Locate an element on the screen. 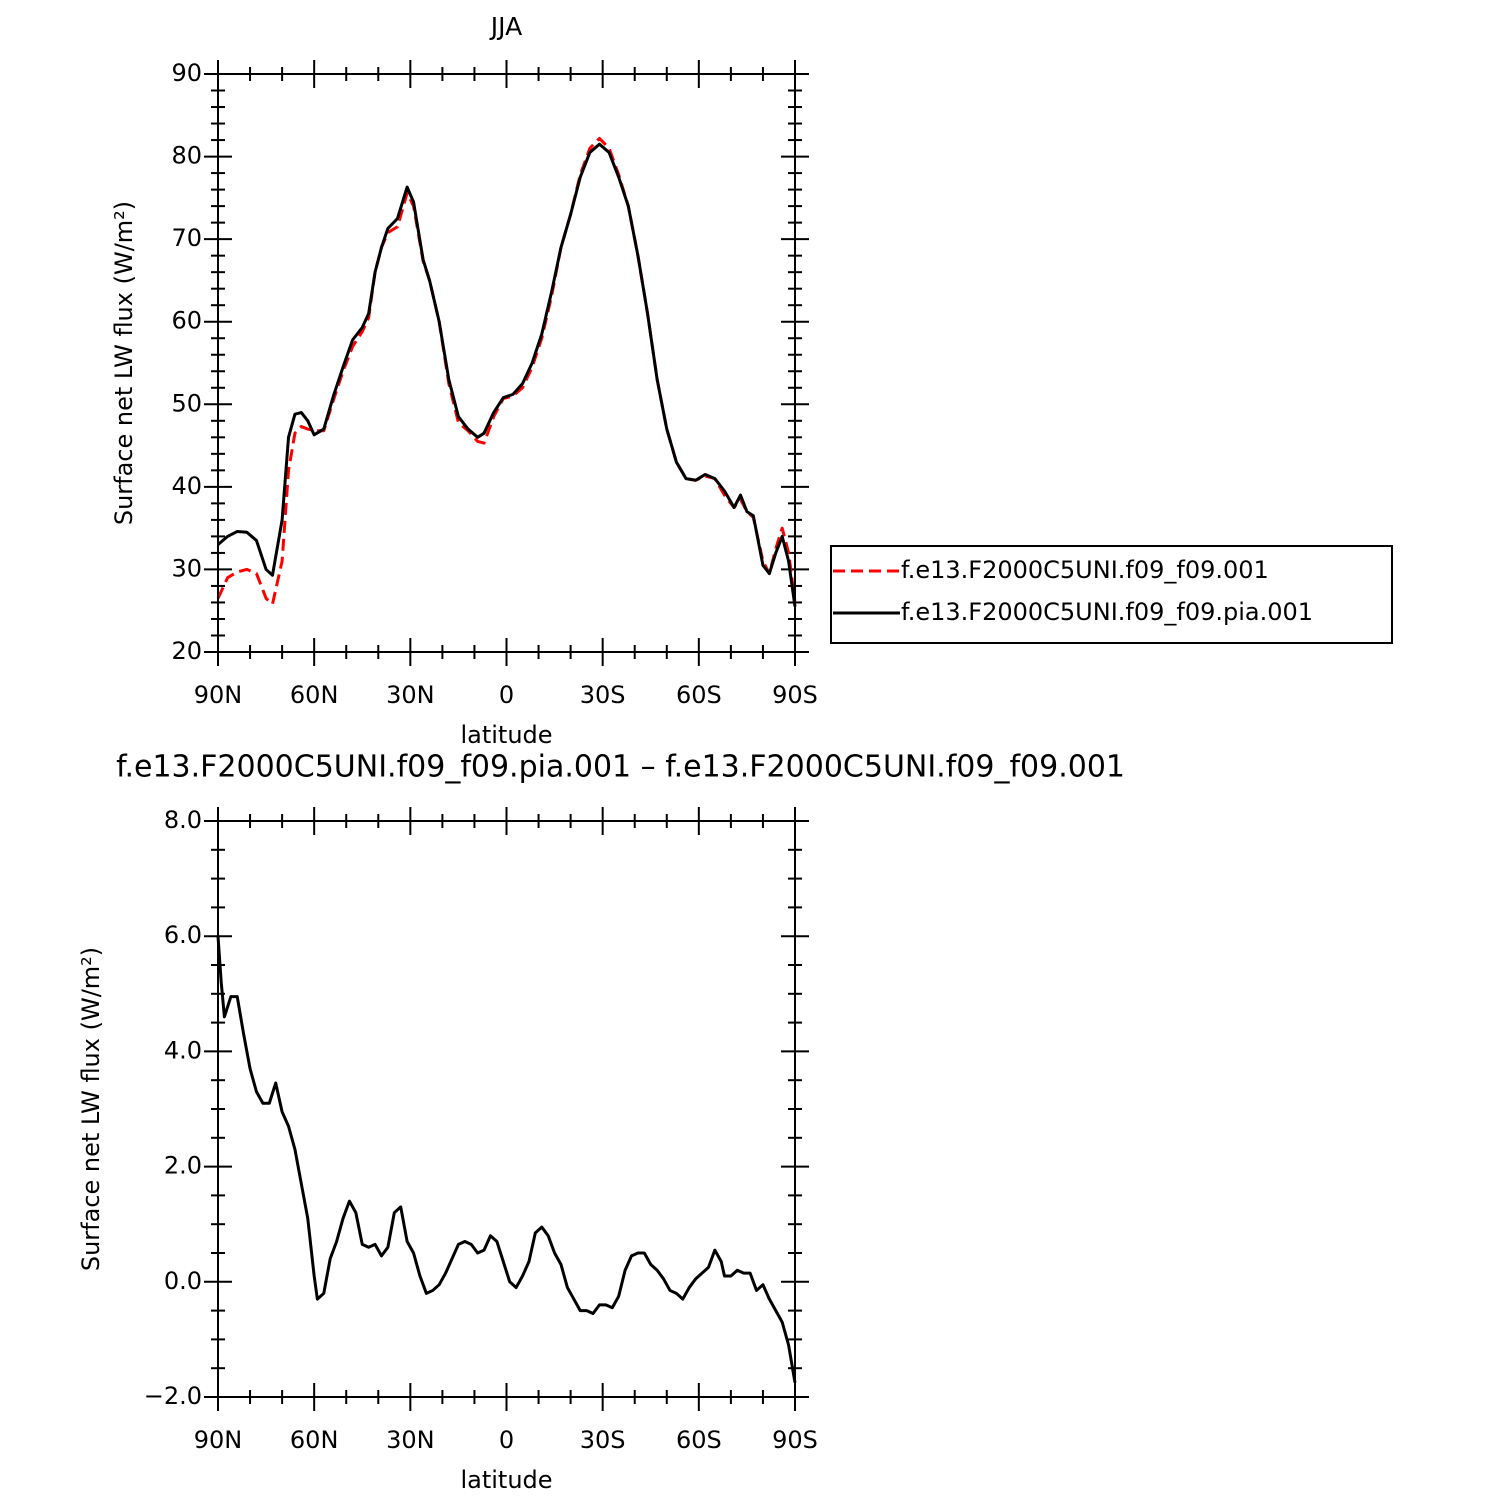 Image resolution: width=1499 pixels, height=1502 pixels. y-tick-label: 40 is located at coordinates (186, 486).